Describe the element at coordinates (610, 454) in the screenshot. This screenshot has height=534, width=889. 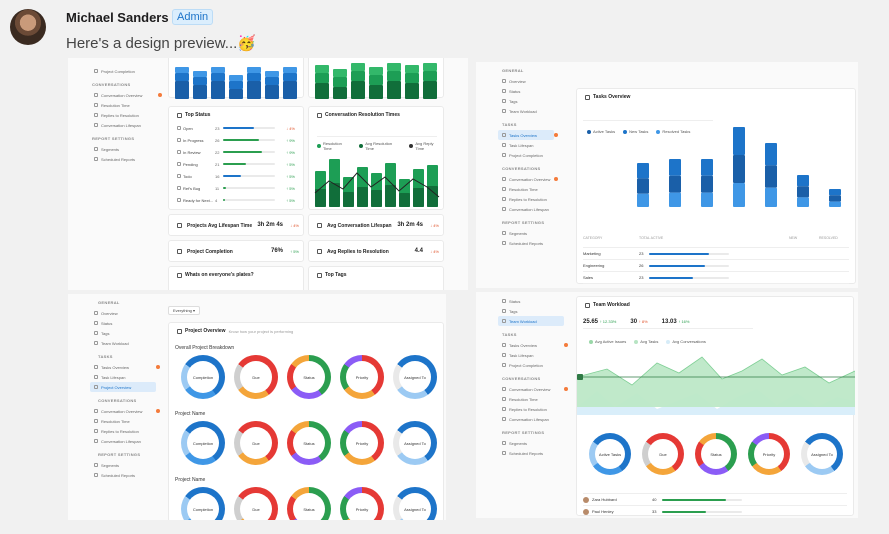
I see `ring-chart: Active Tasks` at that location.